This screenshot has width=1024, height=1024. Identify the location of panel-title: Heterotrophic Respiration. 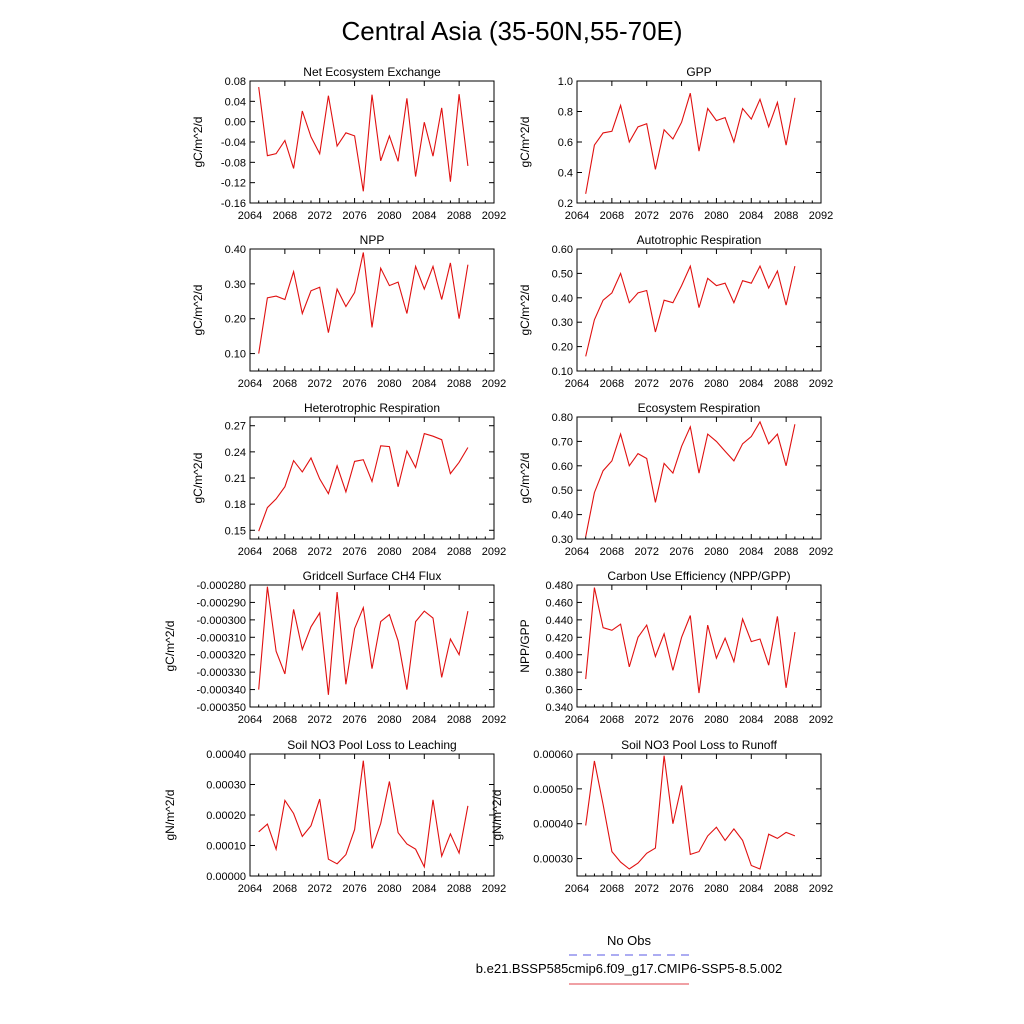
(372, 408).